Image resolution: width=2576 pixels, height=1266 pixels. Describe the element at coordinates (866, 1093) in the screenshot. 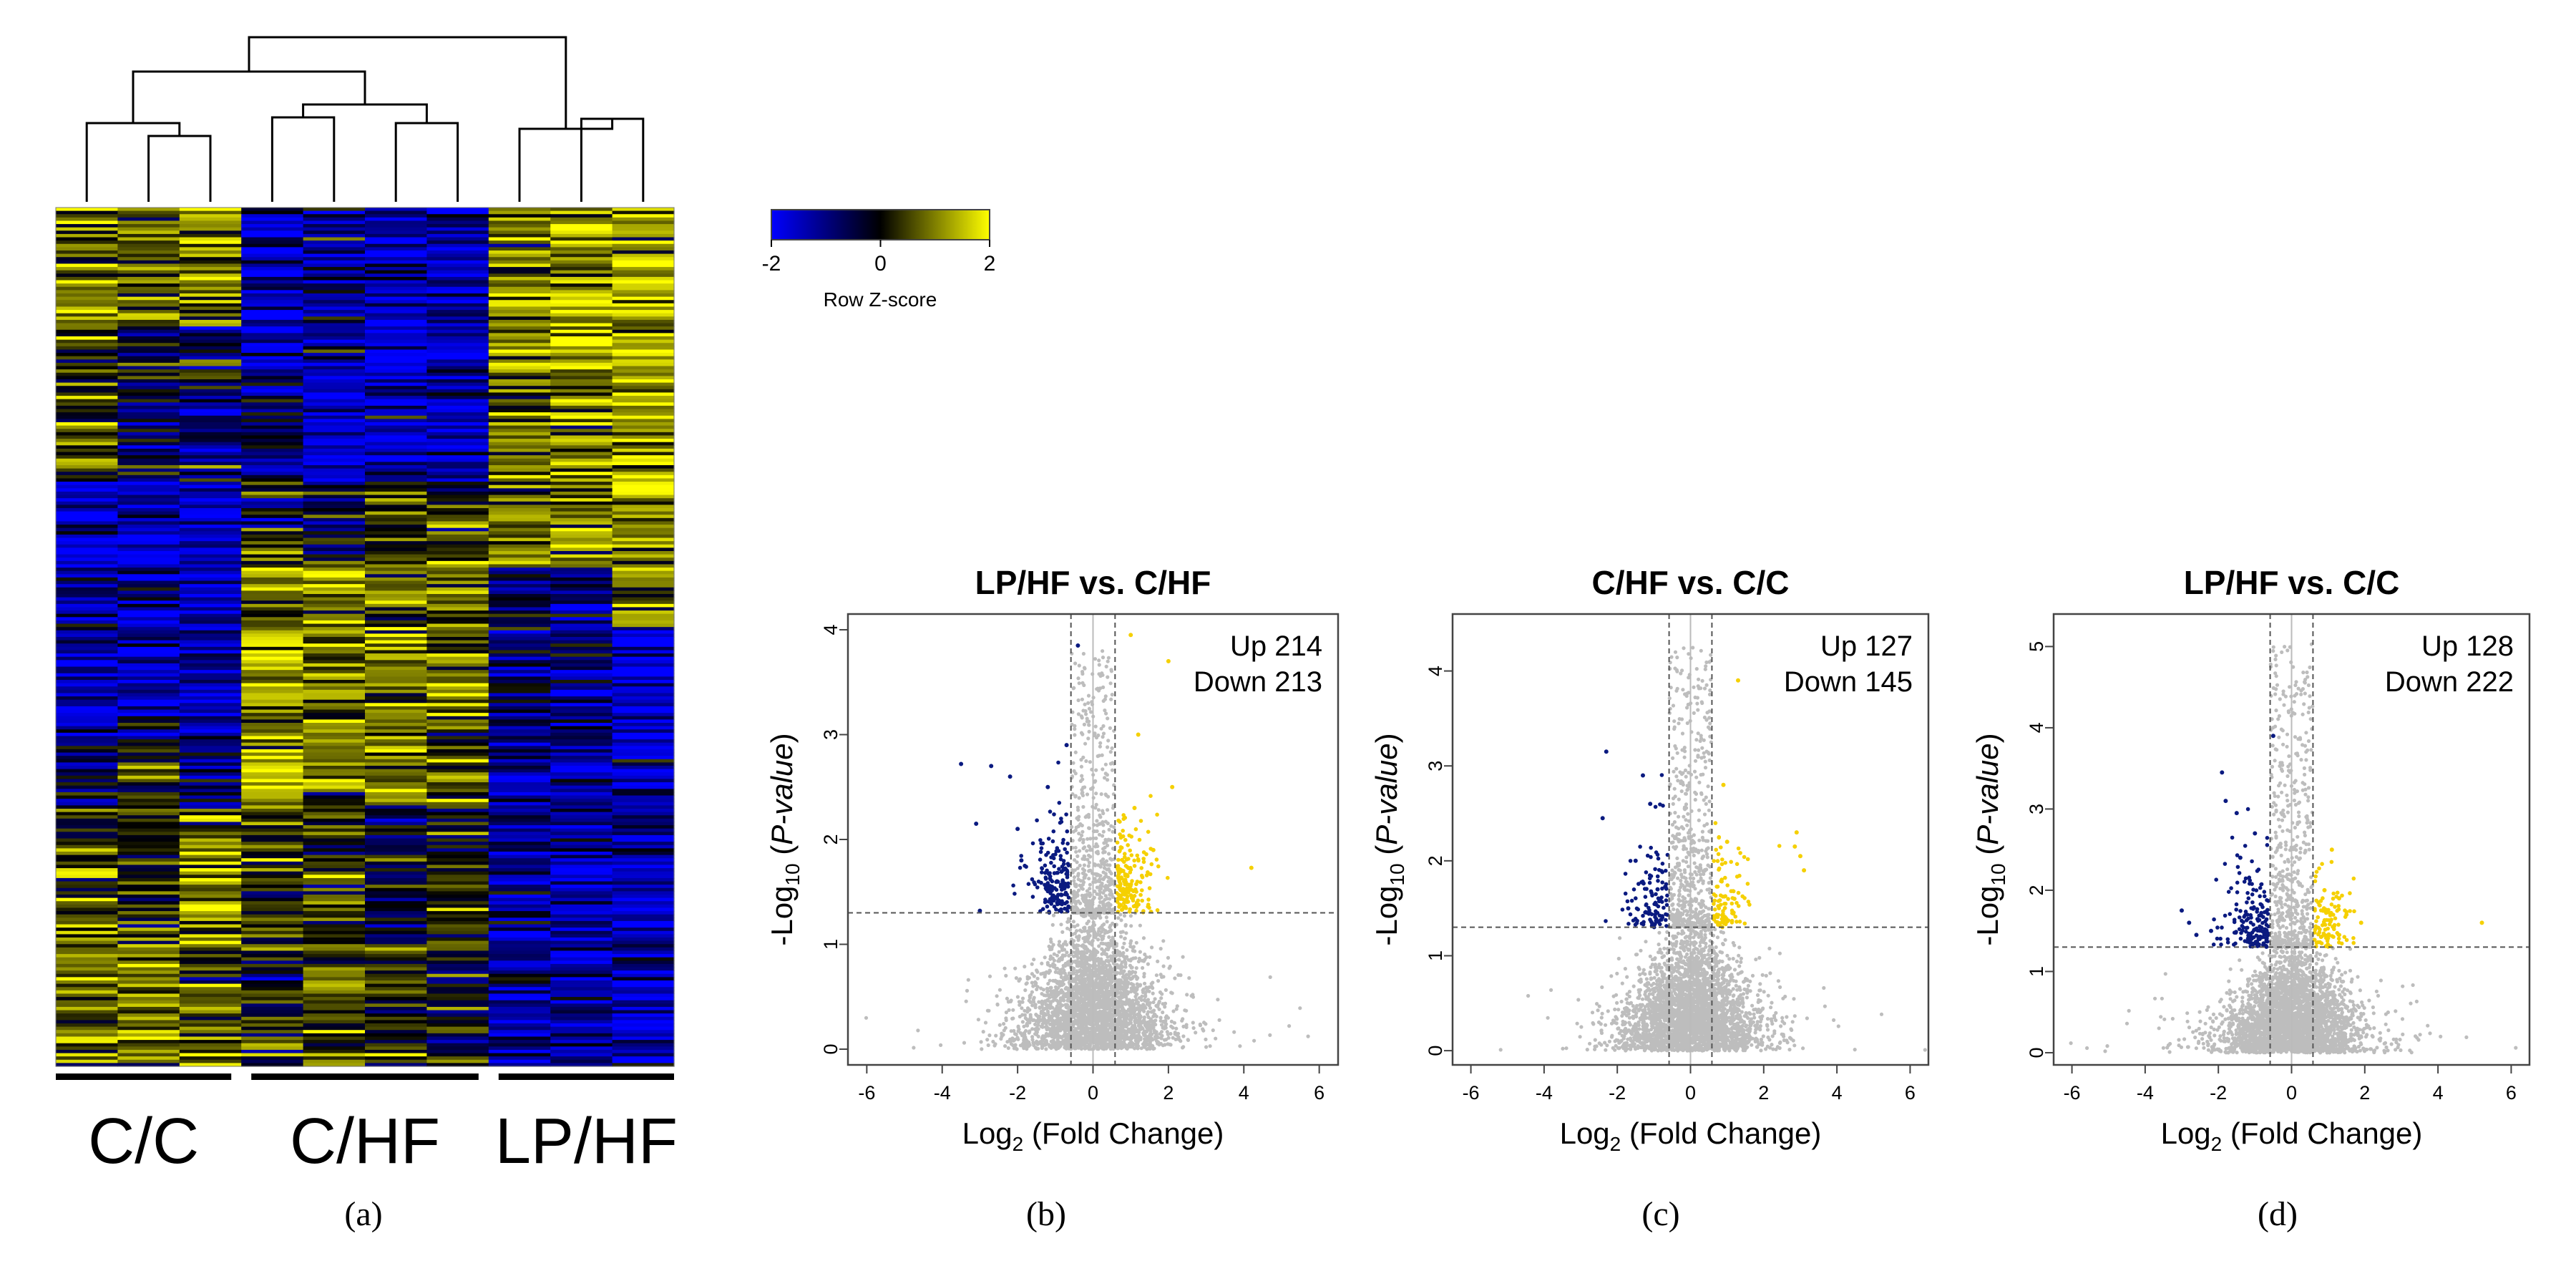

I see `x-tick-label: -6` at that location.